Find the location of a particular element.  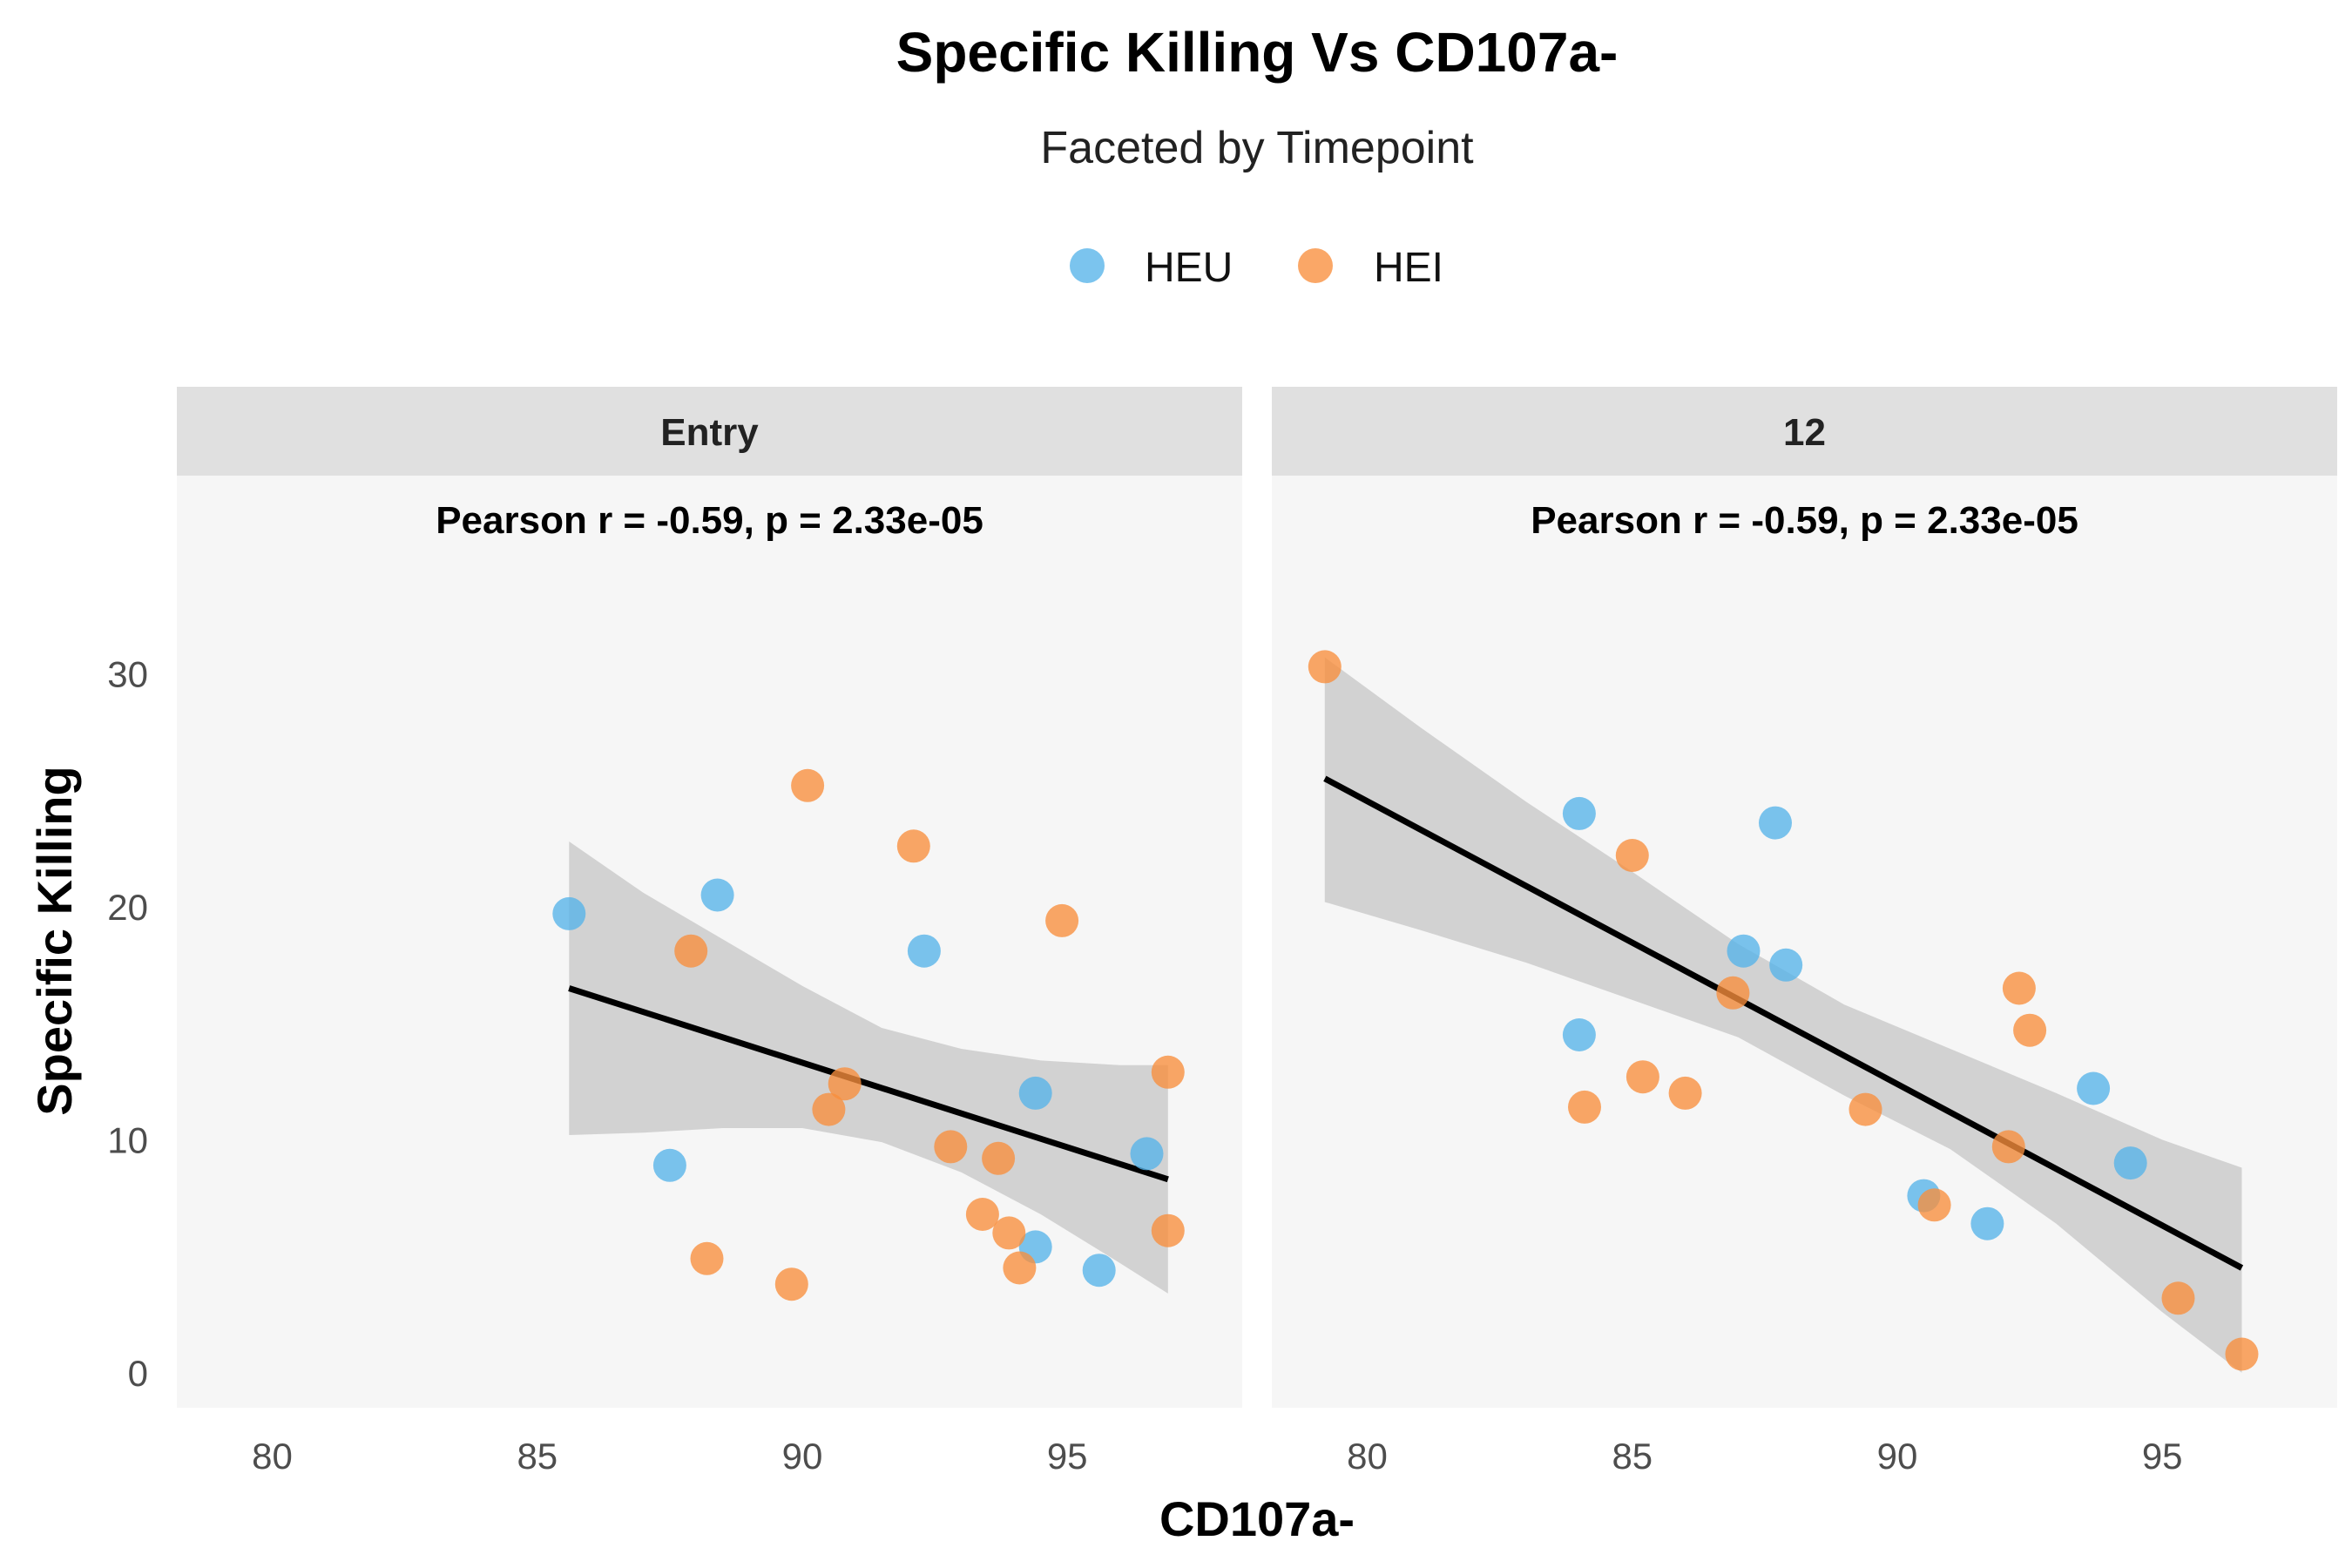

facet-strip-label: Entry is located at coordinates (709, 432).